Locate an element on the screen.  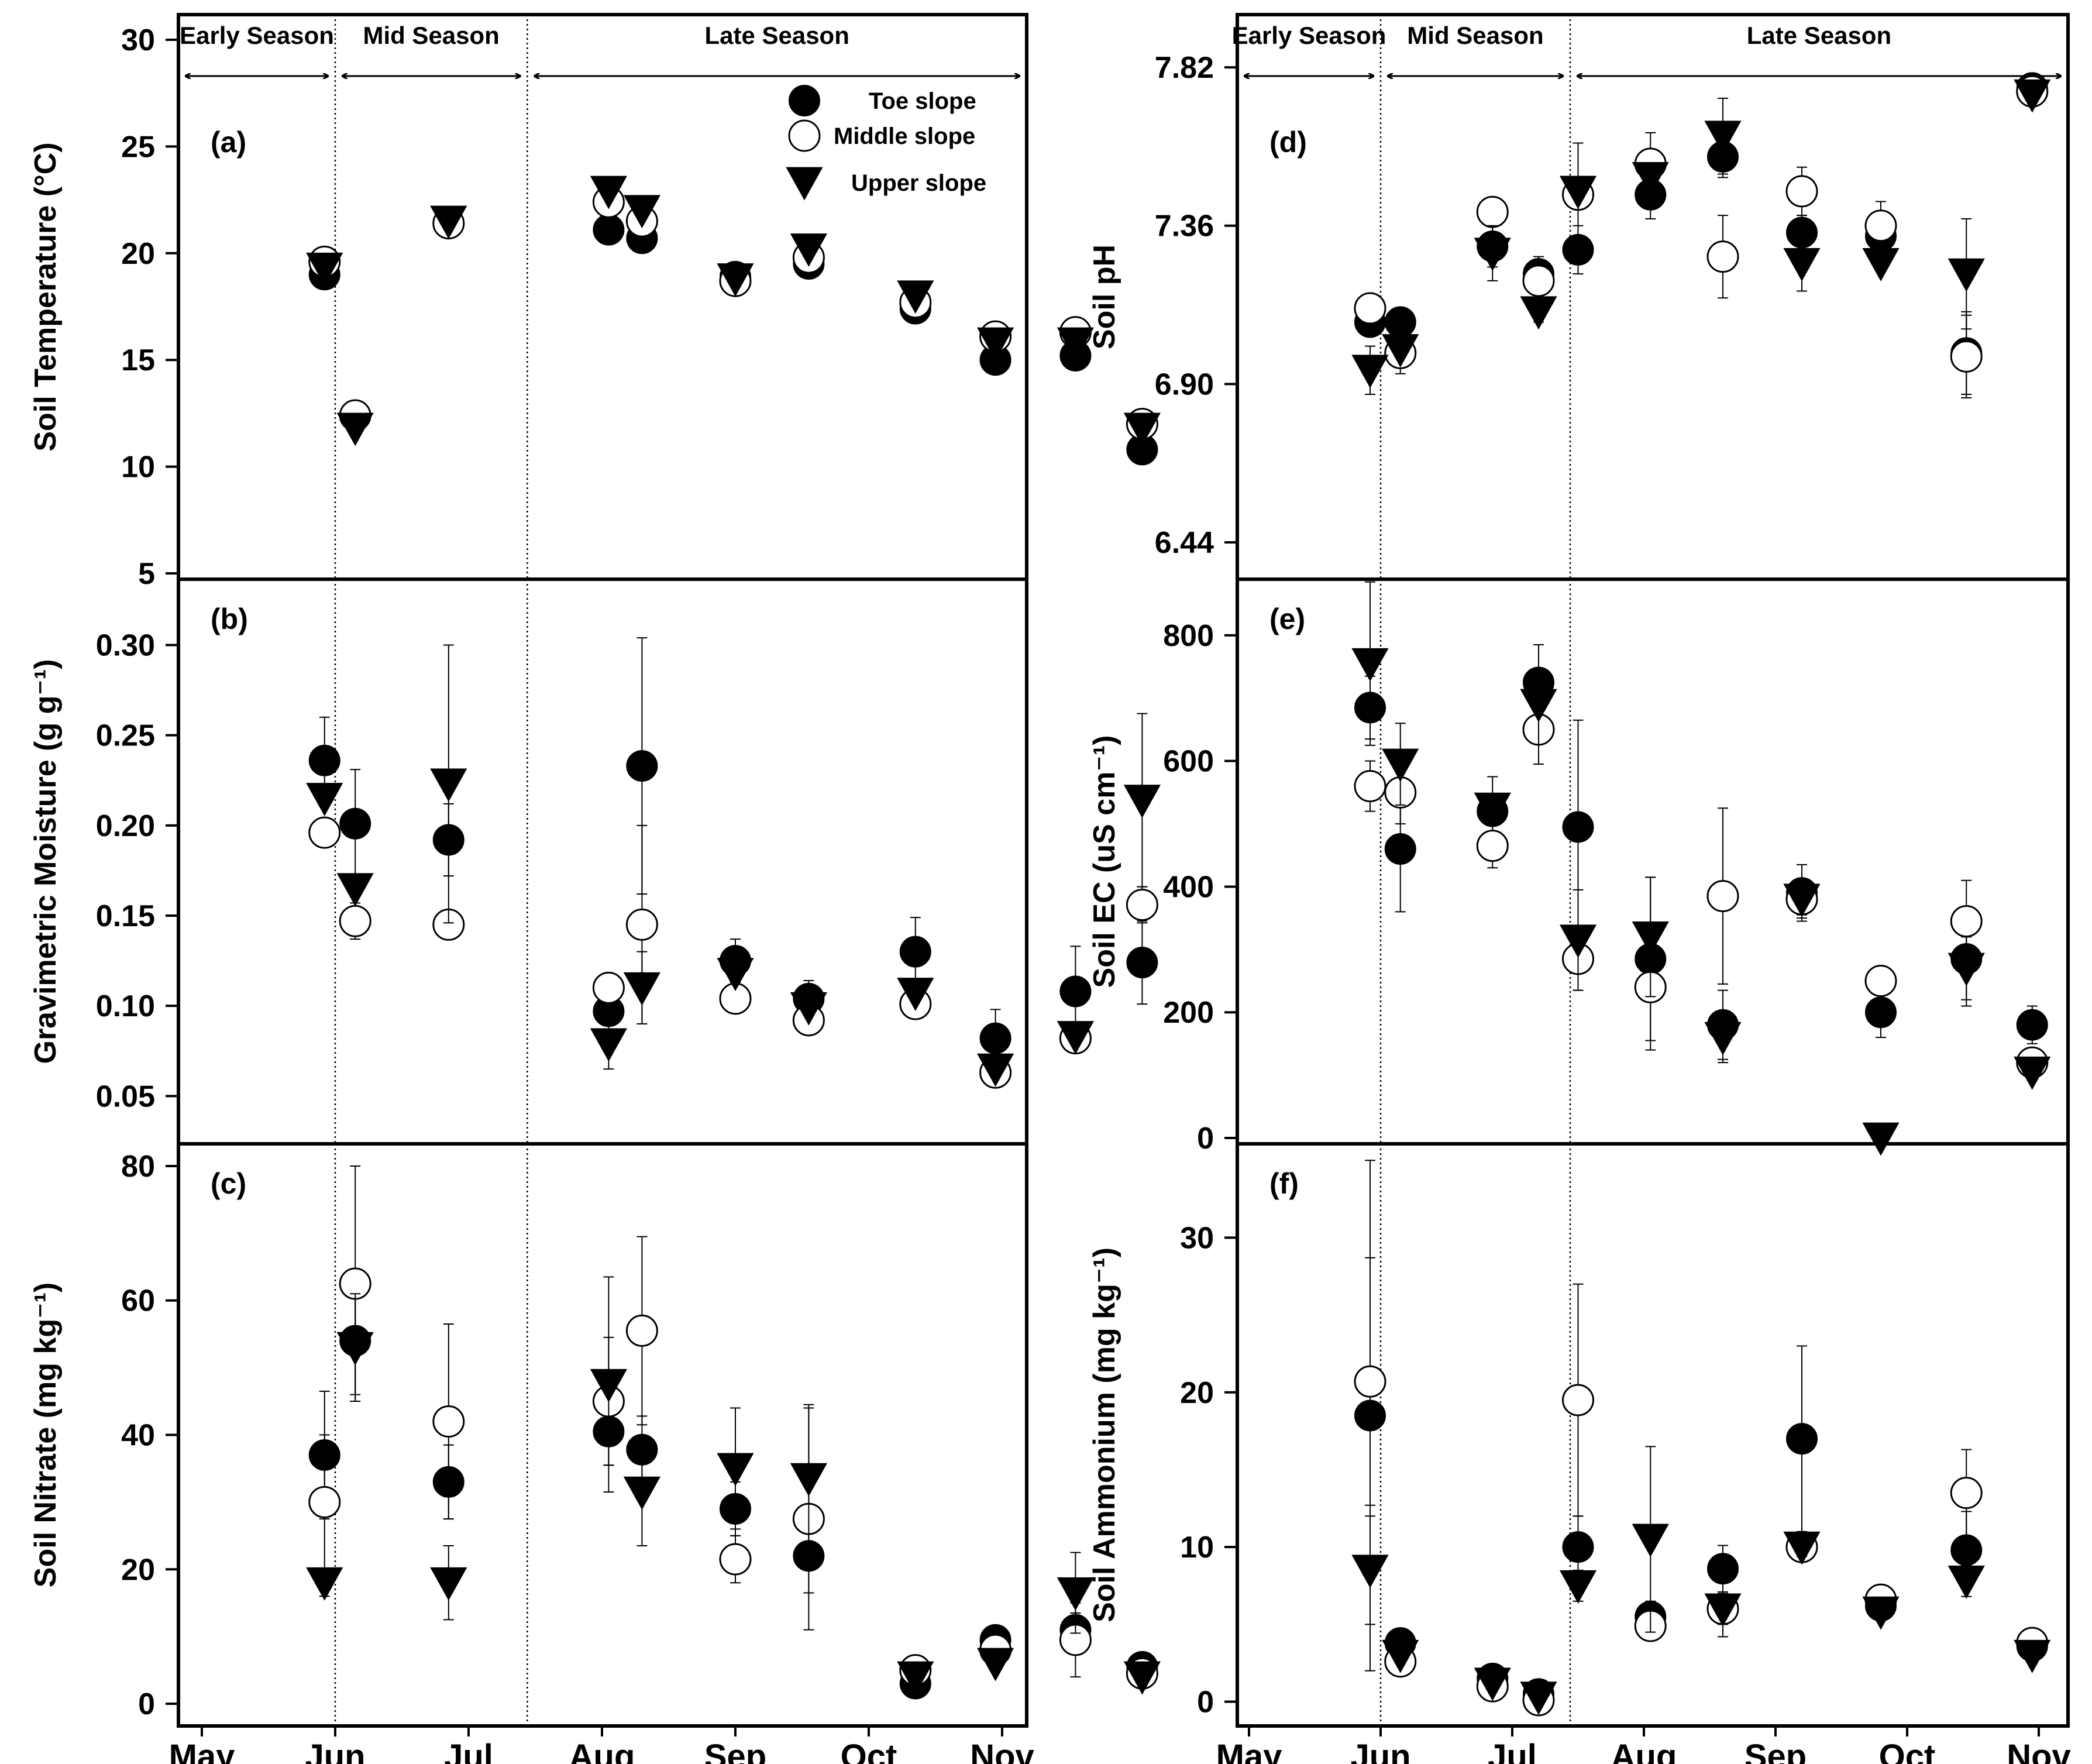
y-tick-label: 15 is located at coordinates (138, 360).